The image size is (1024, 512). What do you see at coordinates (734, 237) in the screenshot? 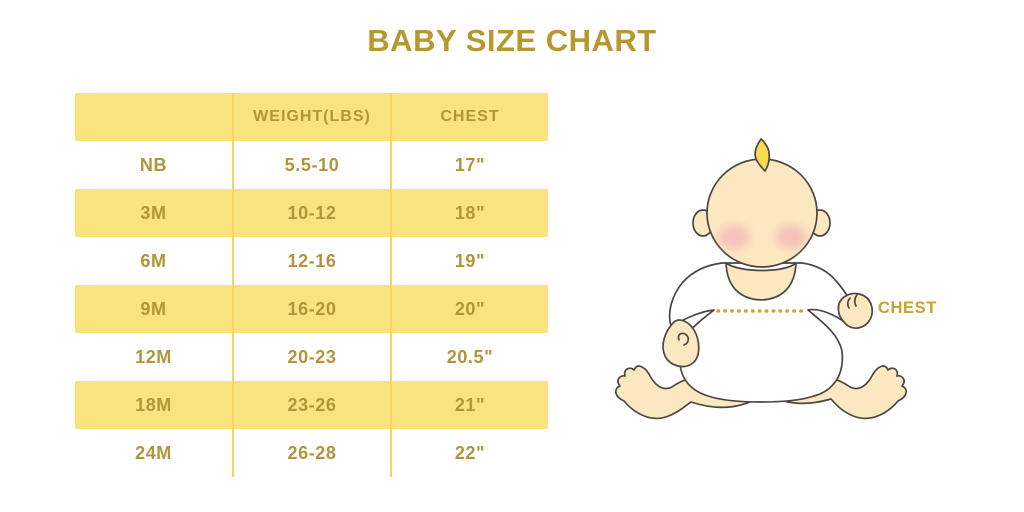
I see `baby-left-cheek` at bounding box center [734, 237].